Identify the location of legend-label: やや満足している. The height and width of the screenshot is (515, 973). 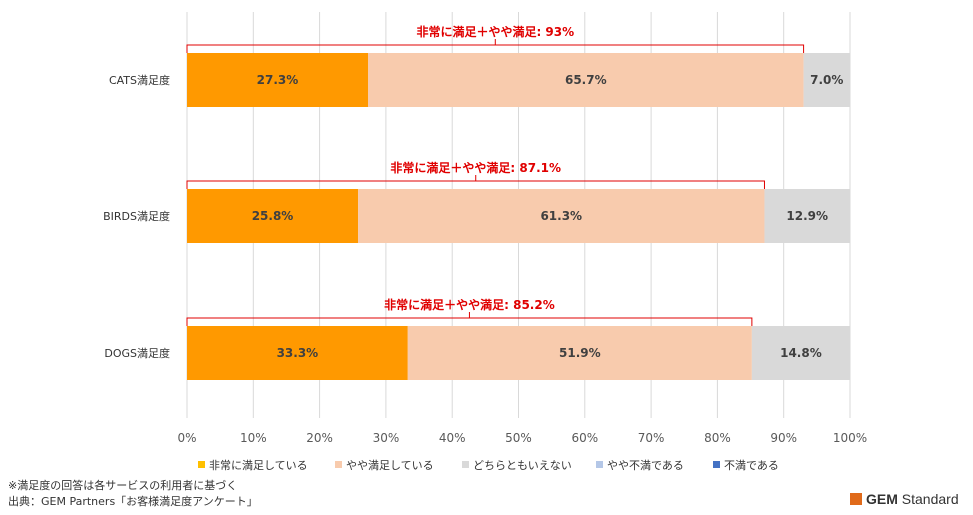
(390, 465).